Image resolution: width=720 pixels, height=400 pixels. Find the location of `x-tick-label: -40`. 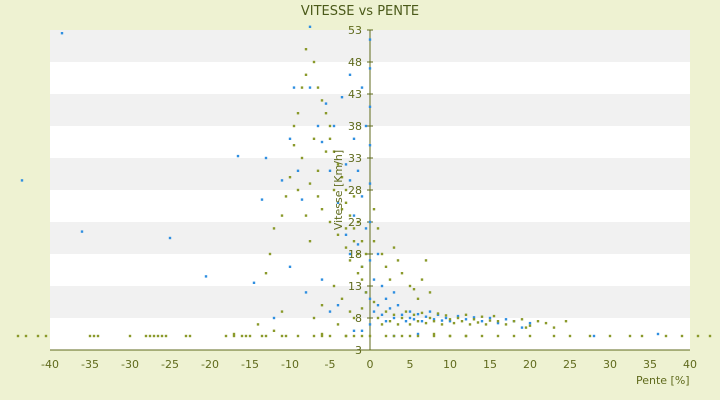

x-tick-label: -40 is located at coordinates (50, 364).